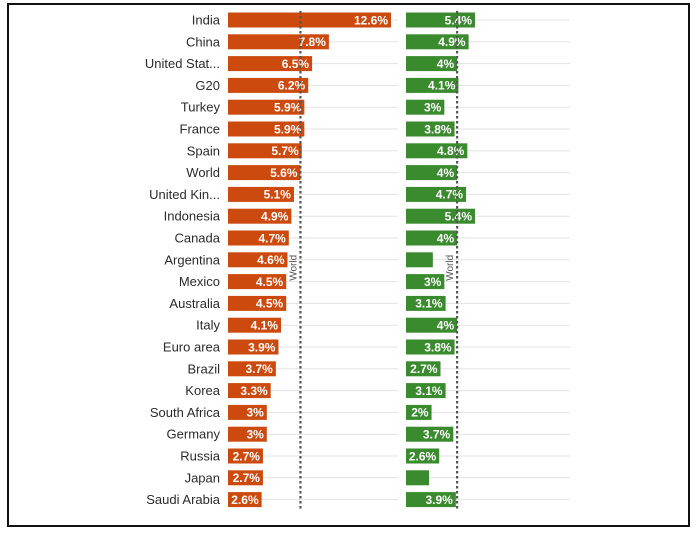 Image resolution: width=700 pixels, height=534 pixels. What do you see at coordinates (207, 85) in the screenshot?
I see `category-label: G20` at bounding box center [207, 85].